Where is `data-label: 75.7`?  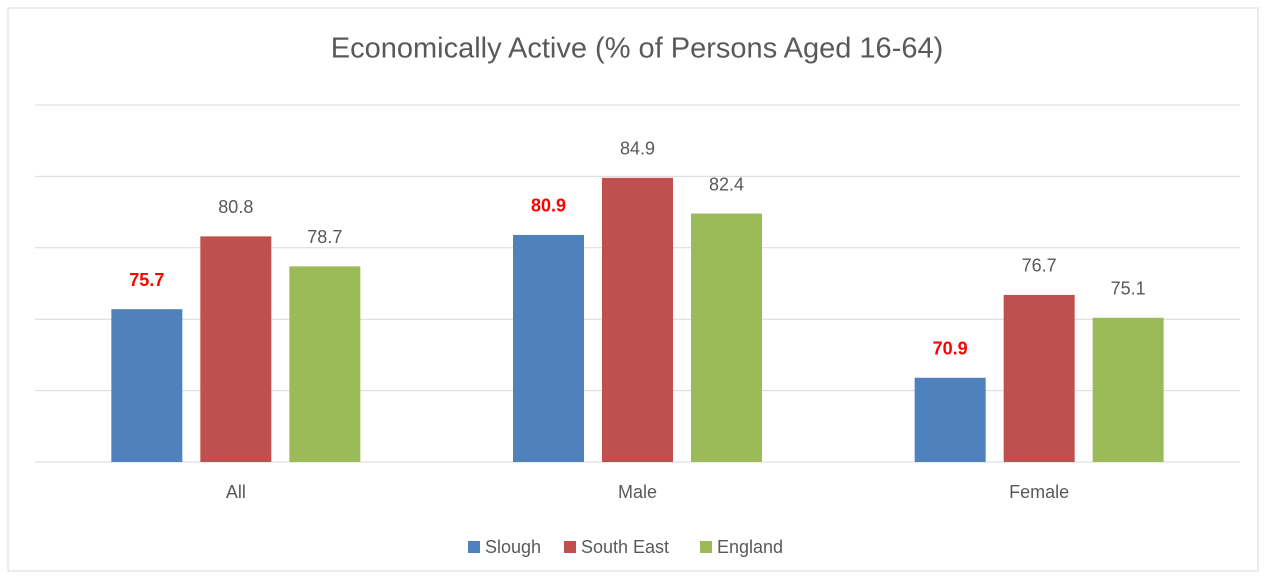 data-label: 75.7 is located at coordinates (146, 280).